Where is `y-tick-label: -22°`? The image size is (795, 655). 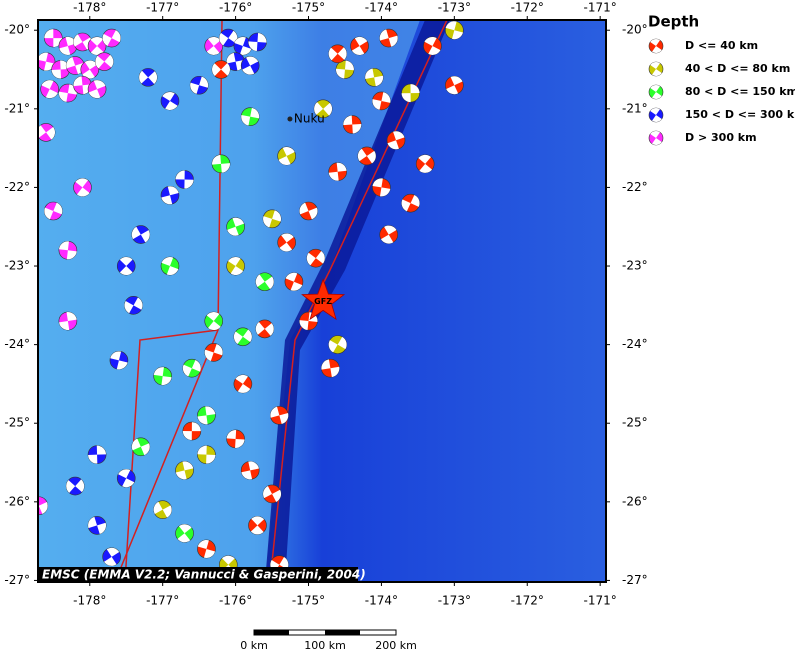
y-tick-label: -22° is located at coordinates (17, 187).